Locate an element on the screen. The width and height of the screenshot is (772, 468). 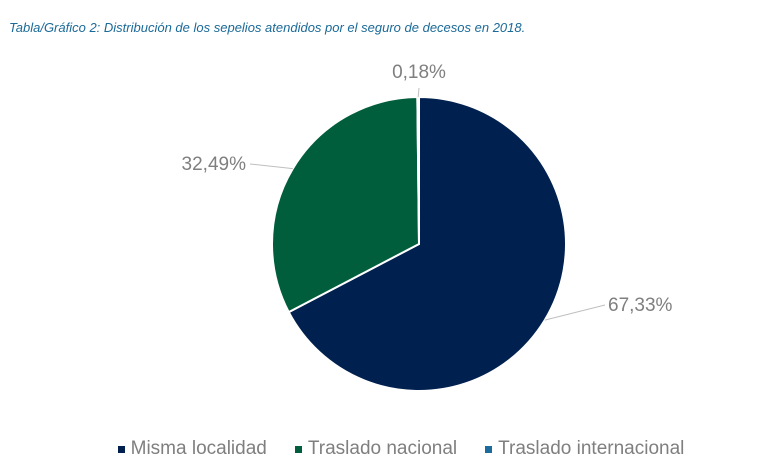
legend-item: Traslado nacional is located at coordinates (376, 449).